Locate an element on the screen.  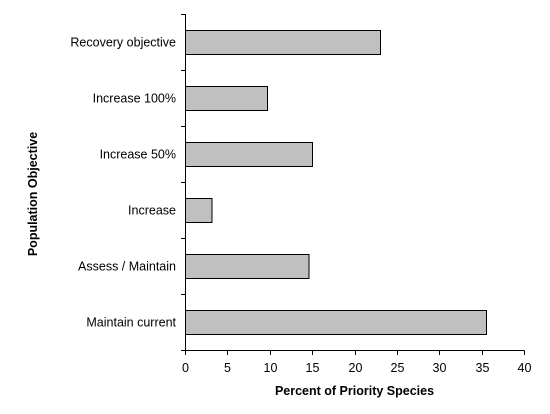
x-tick-label: 20 is located at coordinates (356, 368).